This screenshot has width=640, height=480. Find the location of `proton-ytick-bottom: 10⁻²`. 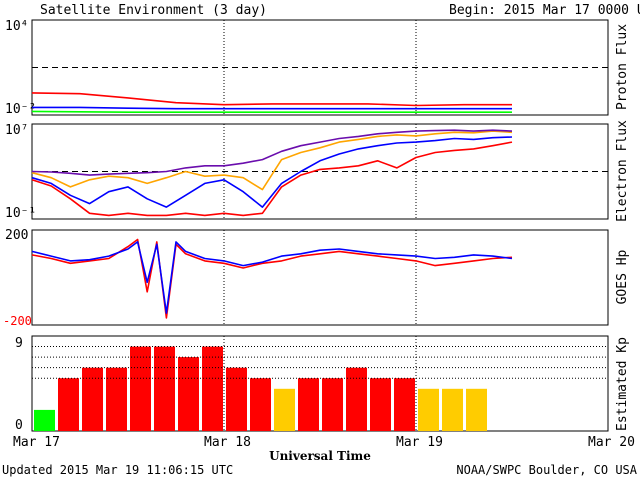

proton-ytick-bottom: 10⁻² is located at coordinates (20, 109).